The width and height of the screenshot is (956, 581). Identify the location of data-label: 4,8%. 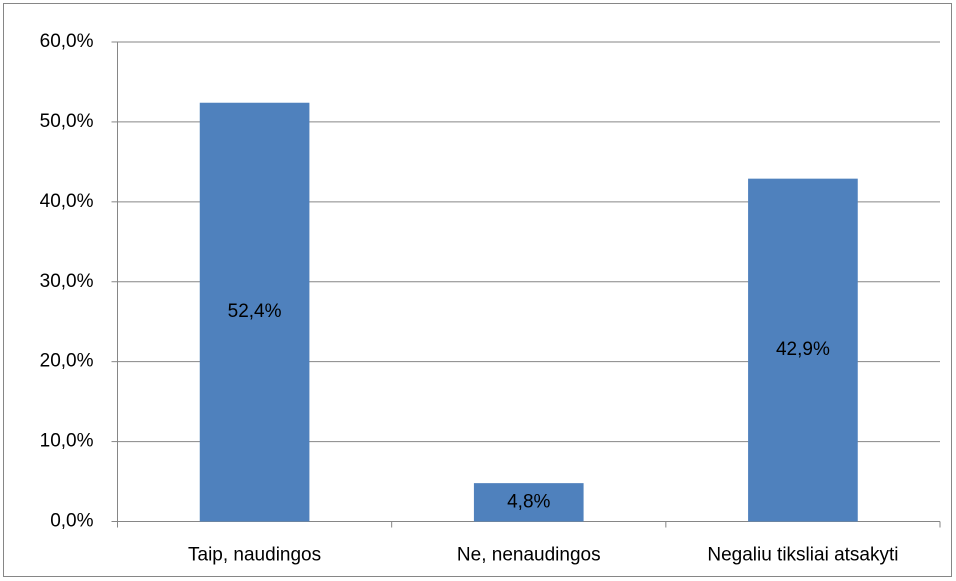
(528, 501).